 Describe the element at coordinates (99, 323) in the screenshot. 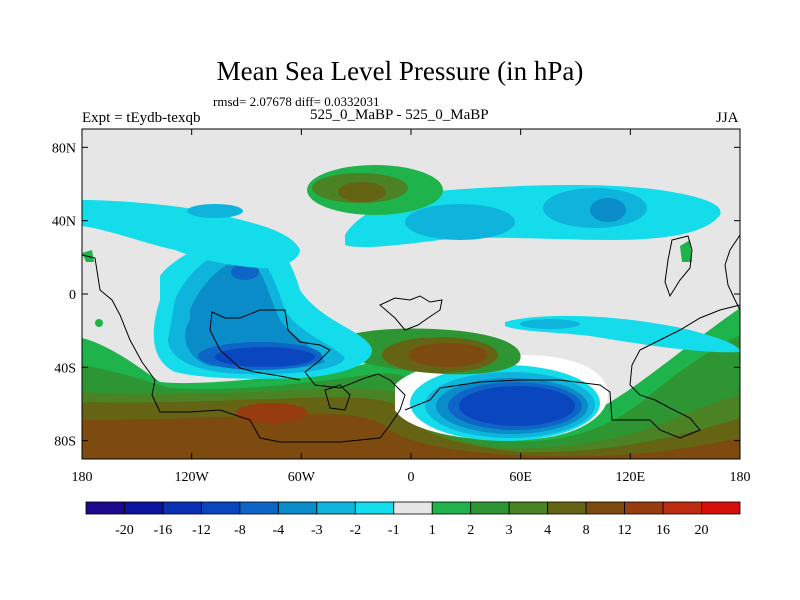

I see `tropical-positive-dot` at that location.